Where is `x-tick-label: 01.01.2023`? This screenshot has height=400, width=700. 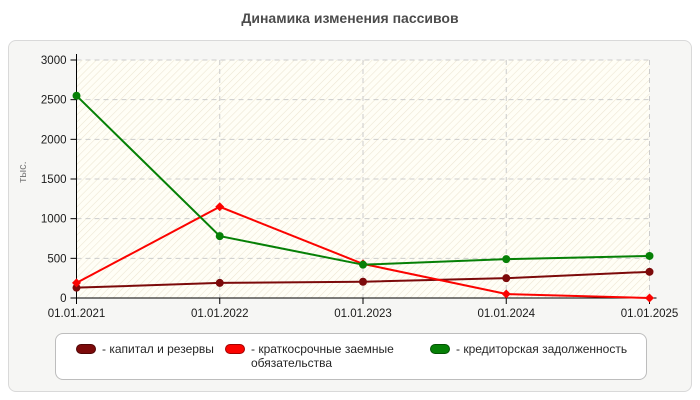 x-tick-label: 01.01.2023 is located at coordinates (363, 314).